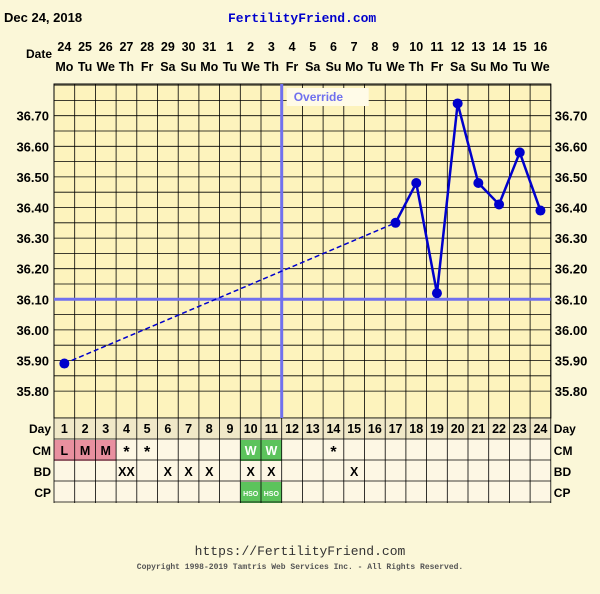 Image resolution: width=600 pixels, height=594 pixels. Describe the element at coordinates (106, 47) in the screenshot. I see `date-label: 26` at that location.